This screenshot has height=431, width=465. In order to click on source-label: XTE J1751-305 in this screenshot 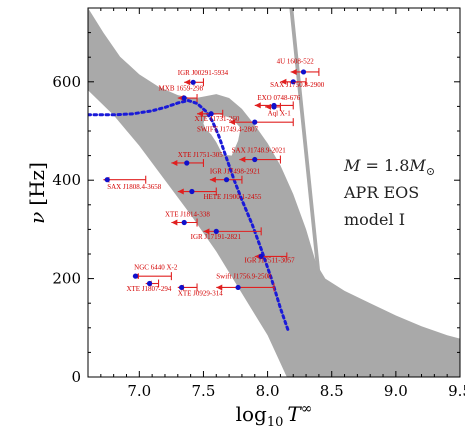, I will do `click(200, 155)`.